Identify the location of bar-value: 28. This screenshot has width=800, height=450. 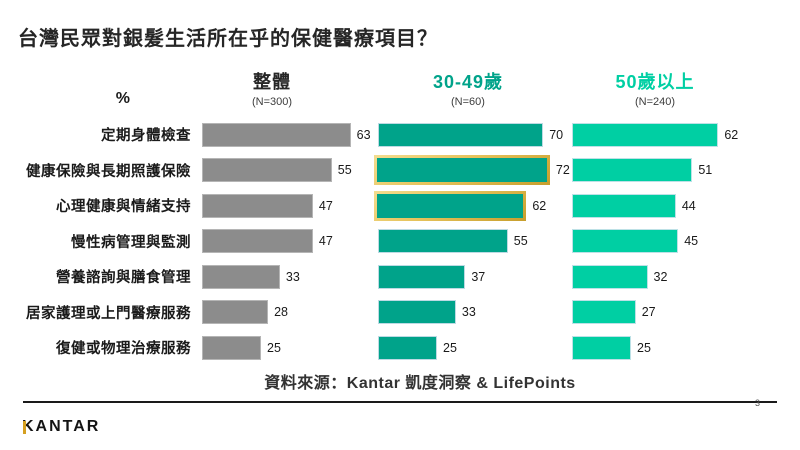
(281, 312).